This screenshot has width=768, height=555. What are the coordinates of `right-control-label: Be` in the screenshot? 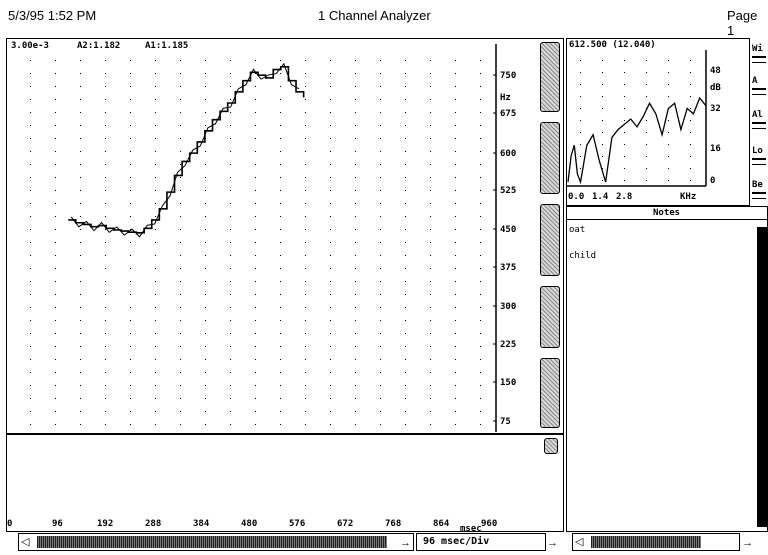 It's located at (757, 185).